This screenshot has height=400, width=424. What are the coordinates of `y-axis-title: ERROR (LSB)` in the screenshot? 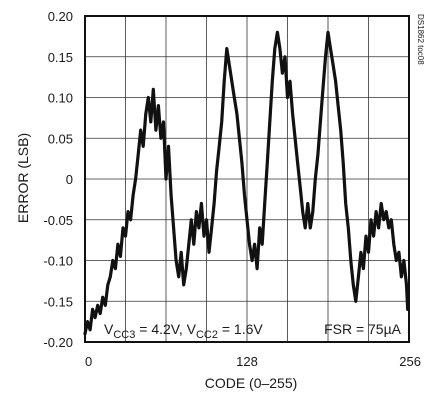 It's located at (23, 178).